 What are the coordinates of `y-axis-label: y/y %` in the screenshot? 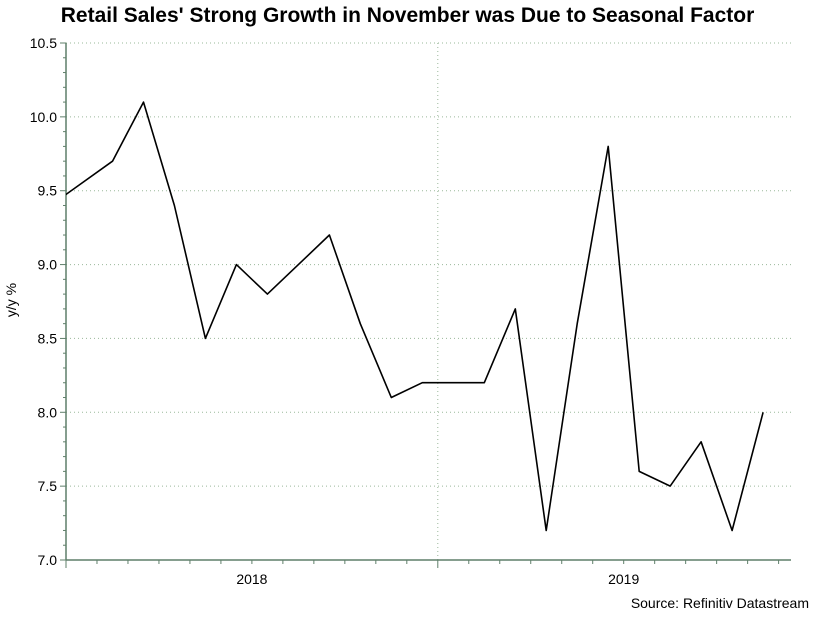 It's located at (11, 300).